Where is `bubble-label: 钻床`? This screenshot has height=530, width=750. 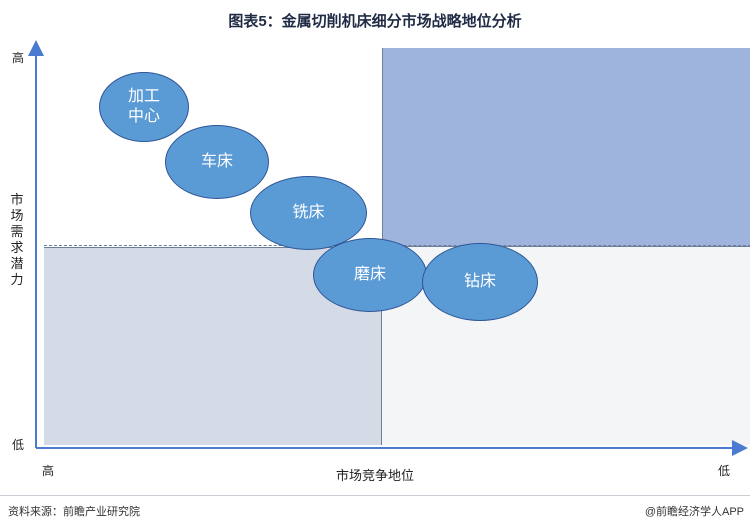 bubble-label: 钻床 is located at coordinates (479, 281).